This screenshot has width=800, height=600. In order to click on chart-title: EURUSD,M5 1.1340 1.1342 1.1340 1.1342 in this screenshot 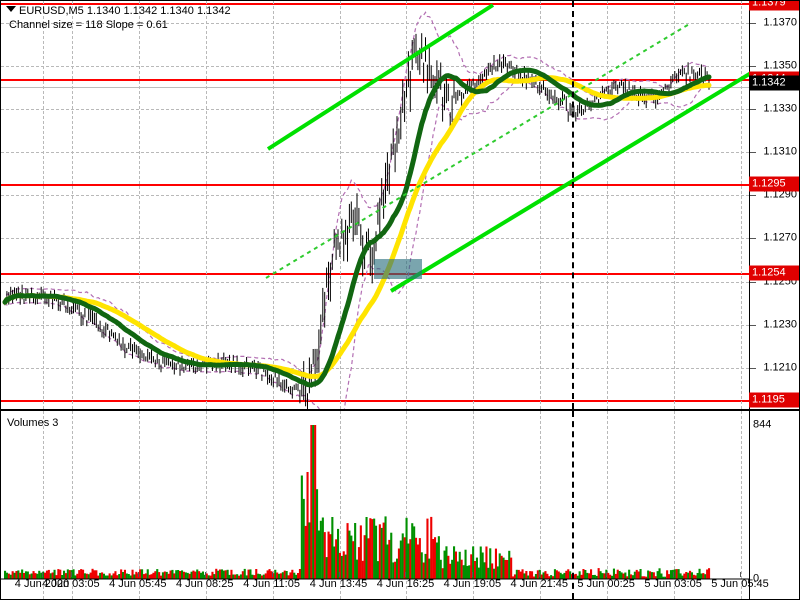, I will do `click(125, 11)`.